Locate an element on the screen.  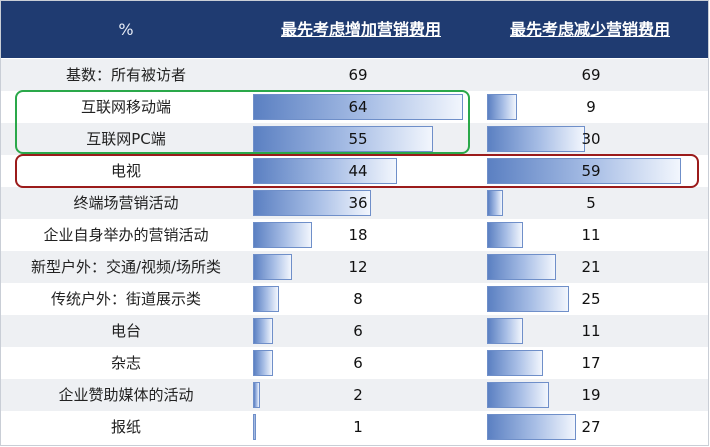
row-label: 基数：所有被访者 is located at coordinates (125, 75).